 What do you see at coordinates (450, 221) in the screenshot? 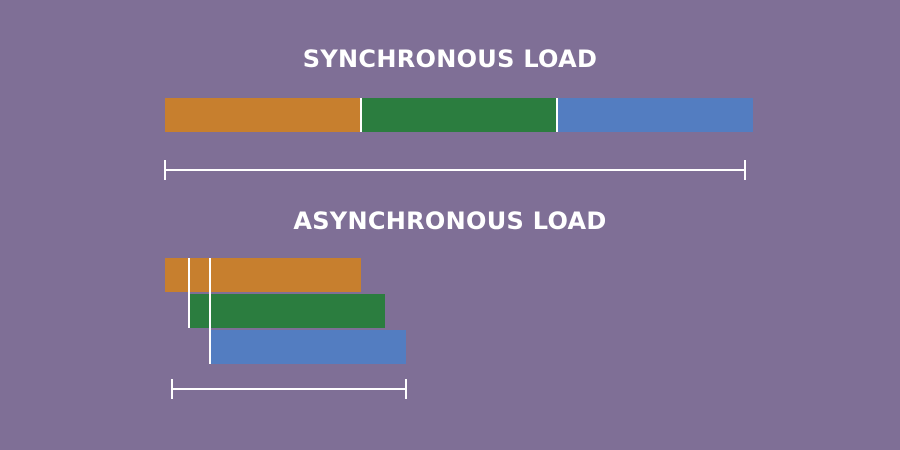
I see `async-load-title: ASYNCHRONOUS LOAD` at bounding box center [450, 221].